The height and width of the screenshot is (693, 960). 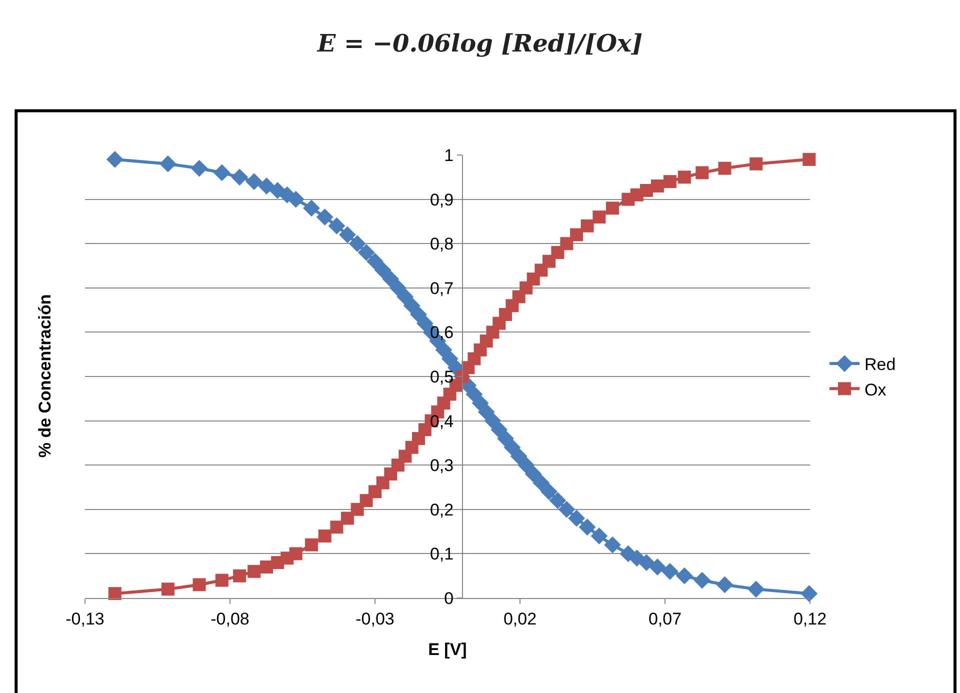 I want to click on x-tick-label: 0,02, so click(x=520, y=618).